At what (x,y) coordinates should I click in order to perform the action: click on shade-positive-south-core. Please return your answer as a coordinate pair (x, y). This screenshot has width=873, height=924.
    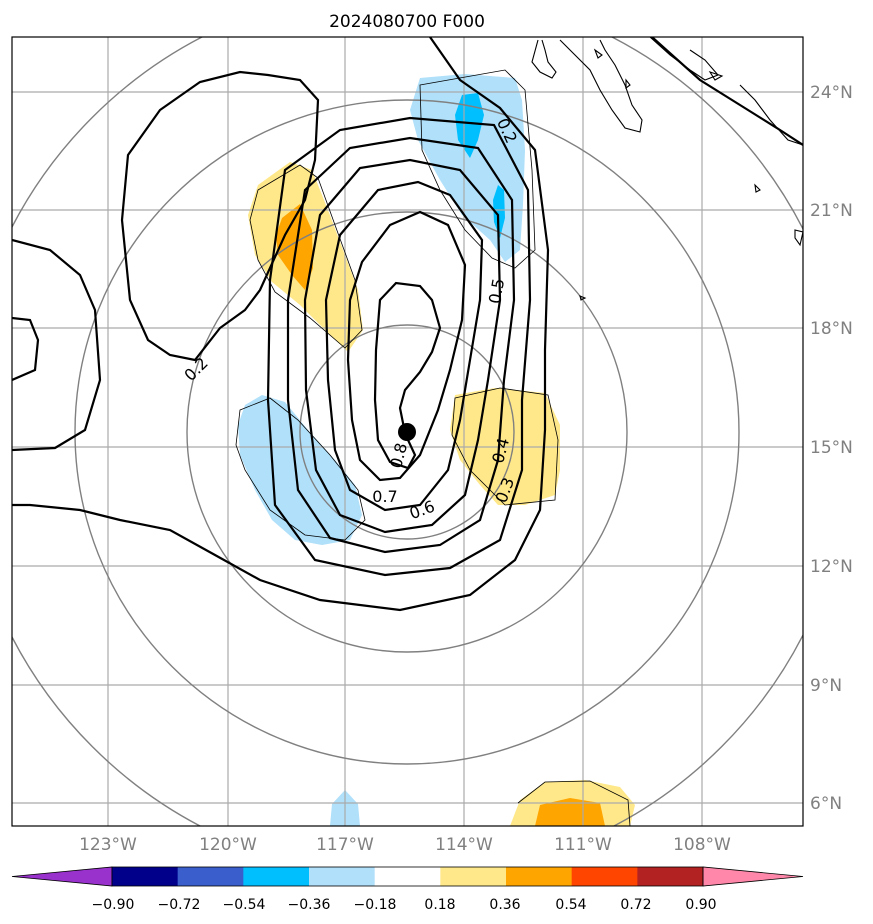
    Looking at the image, I should click on (570, 812).